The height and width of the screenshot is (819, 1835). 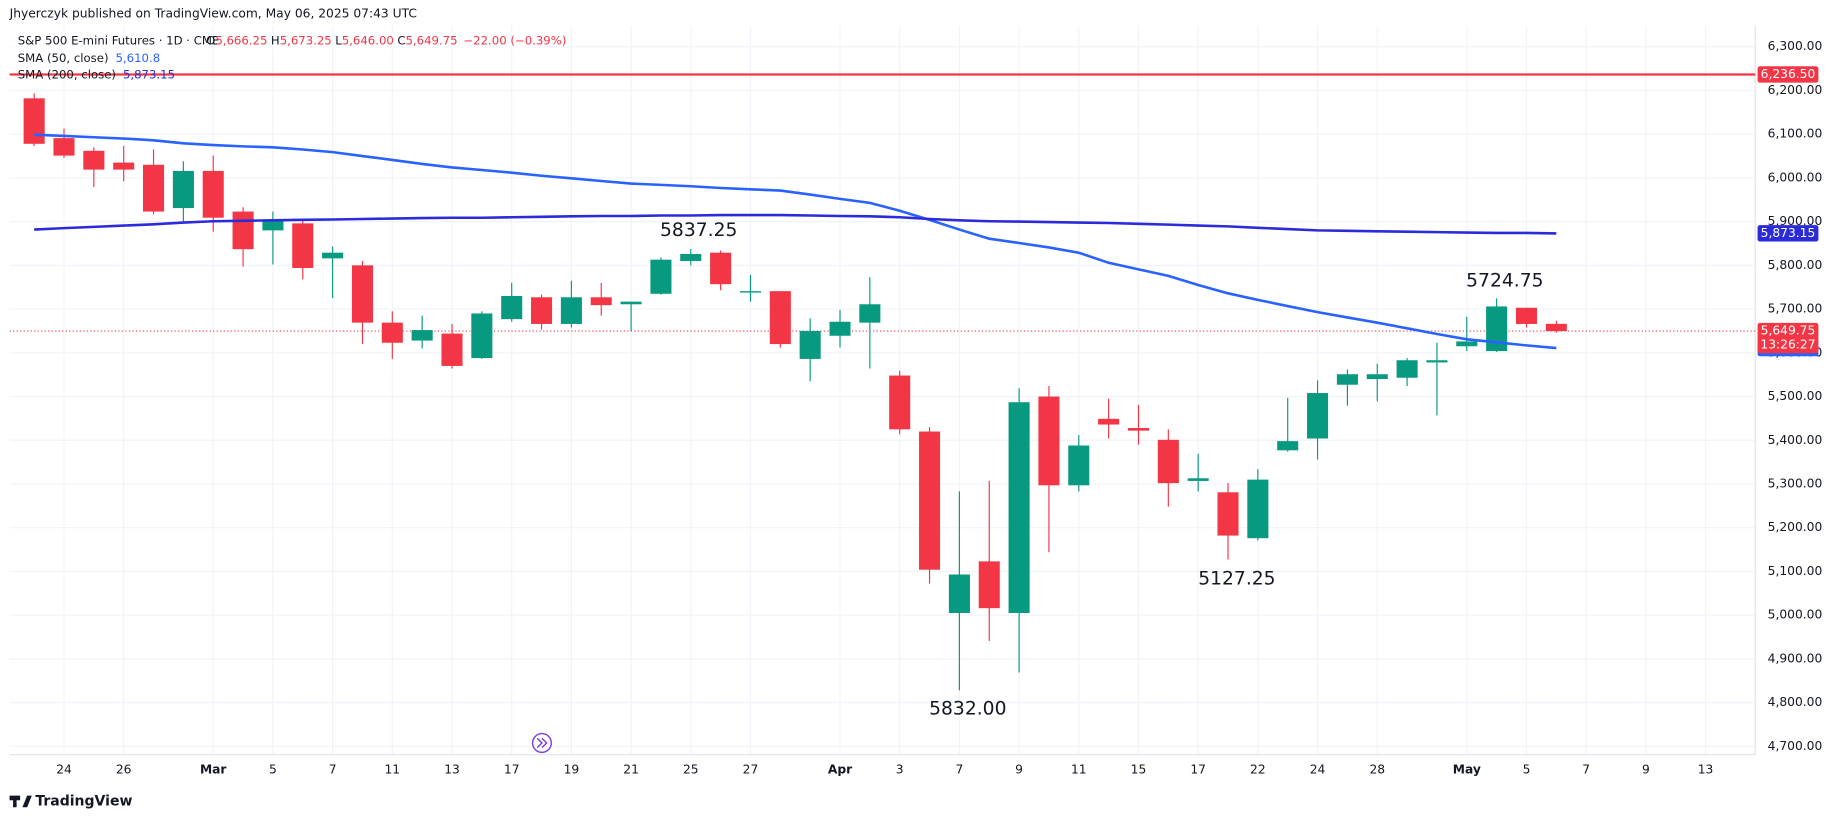 What do you see at coordinates (1795, 396) in the screenshot?
I see `y-tick-label: 5,500.00` at bounding box center [1795, 396].